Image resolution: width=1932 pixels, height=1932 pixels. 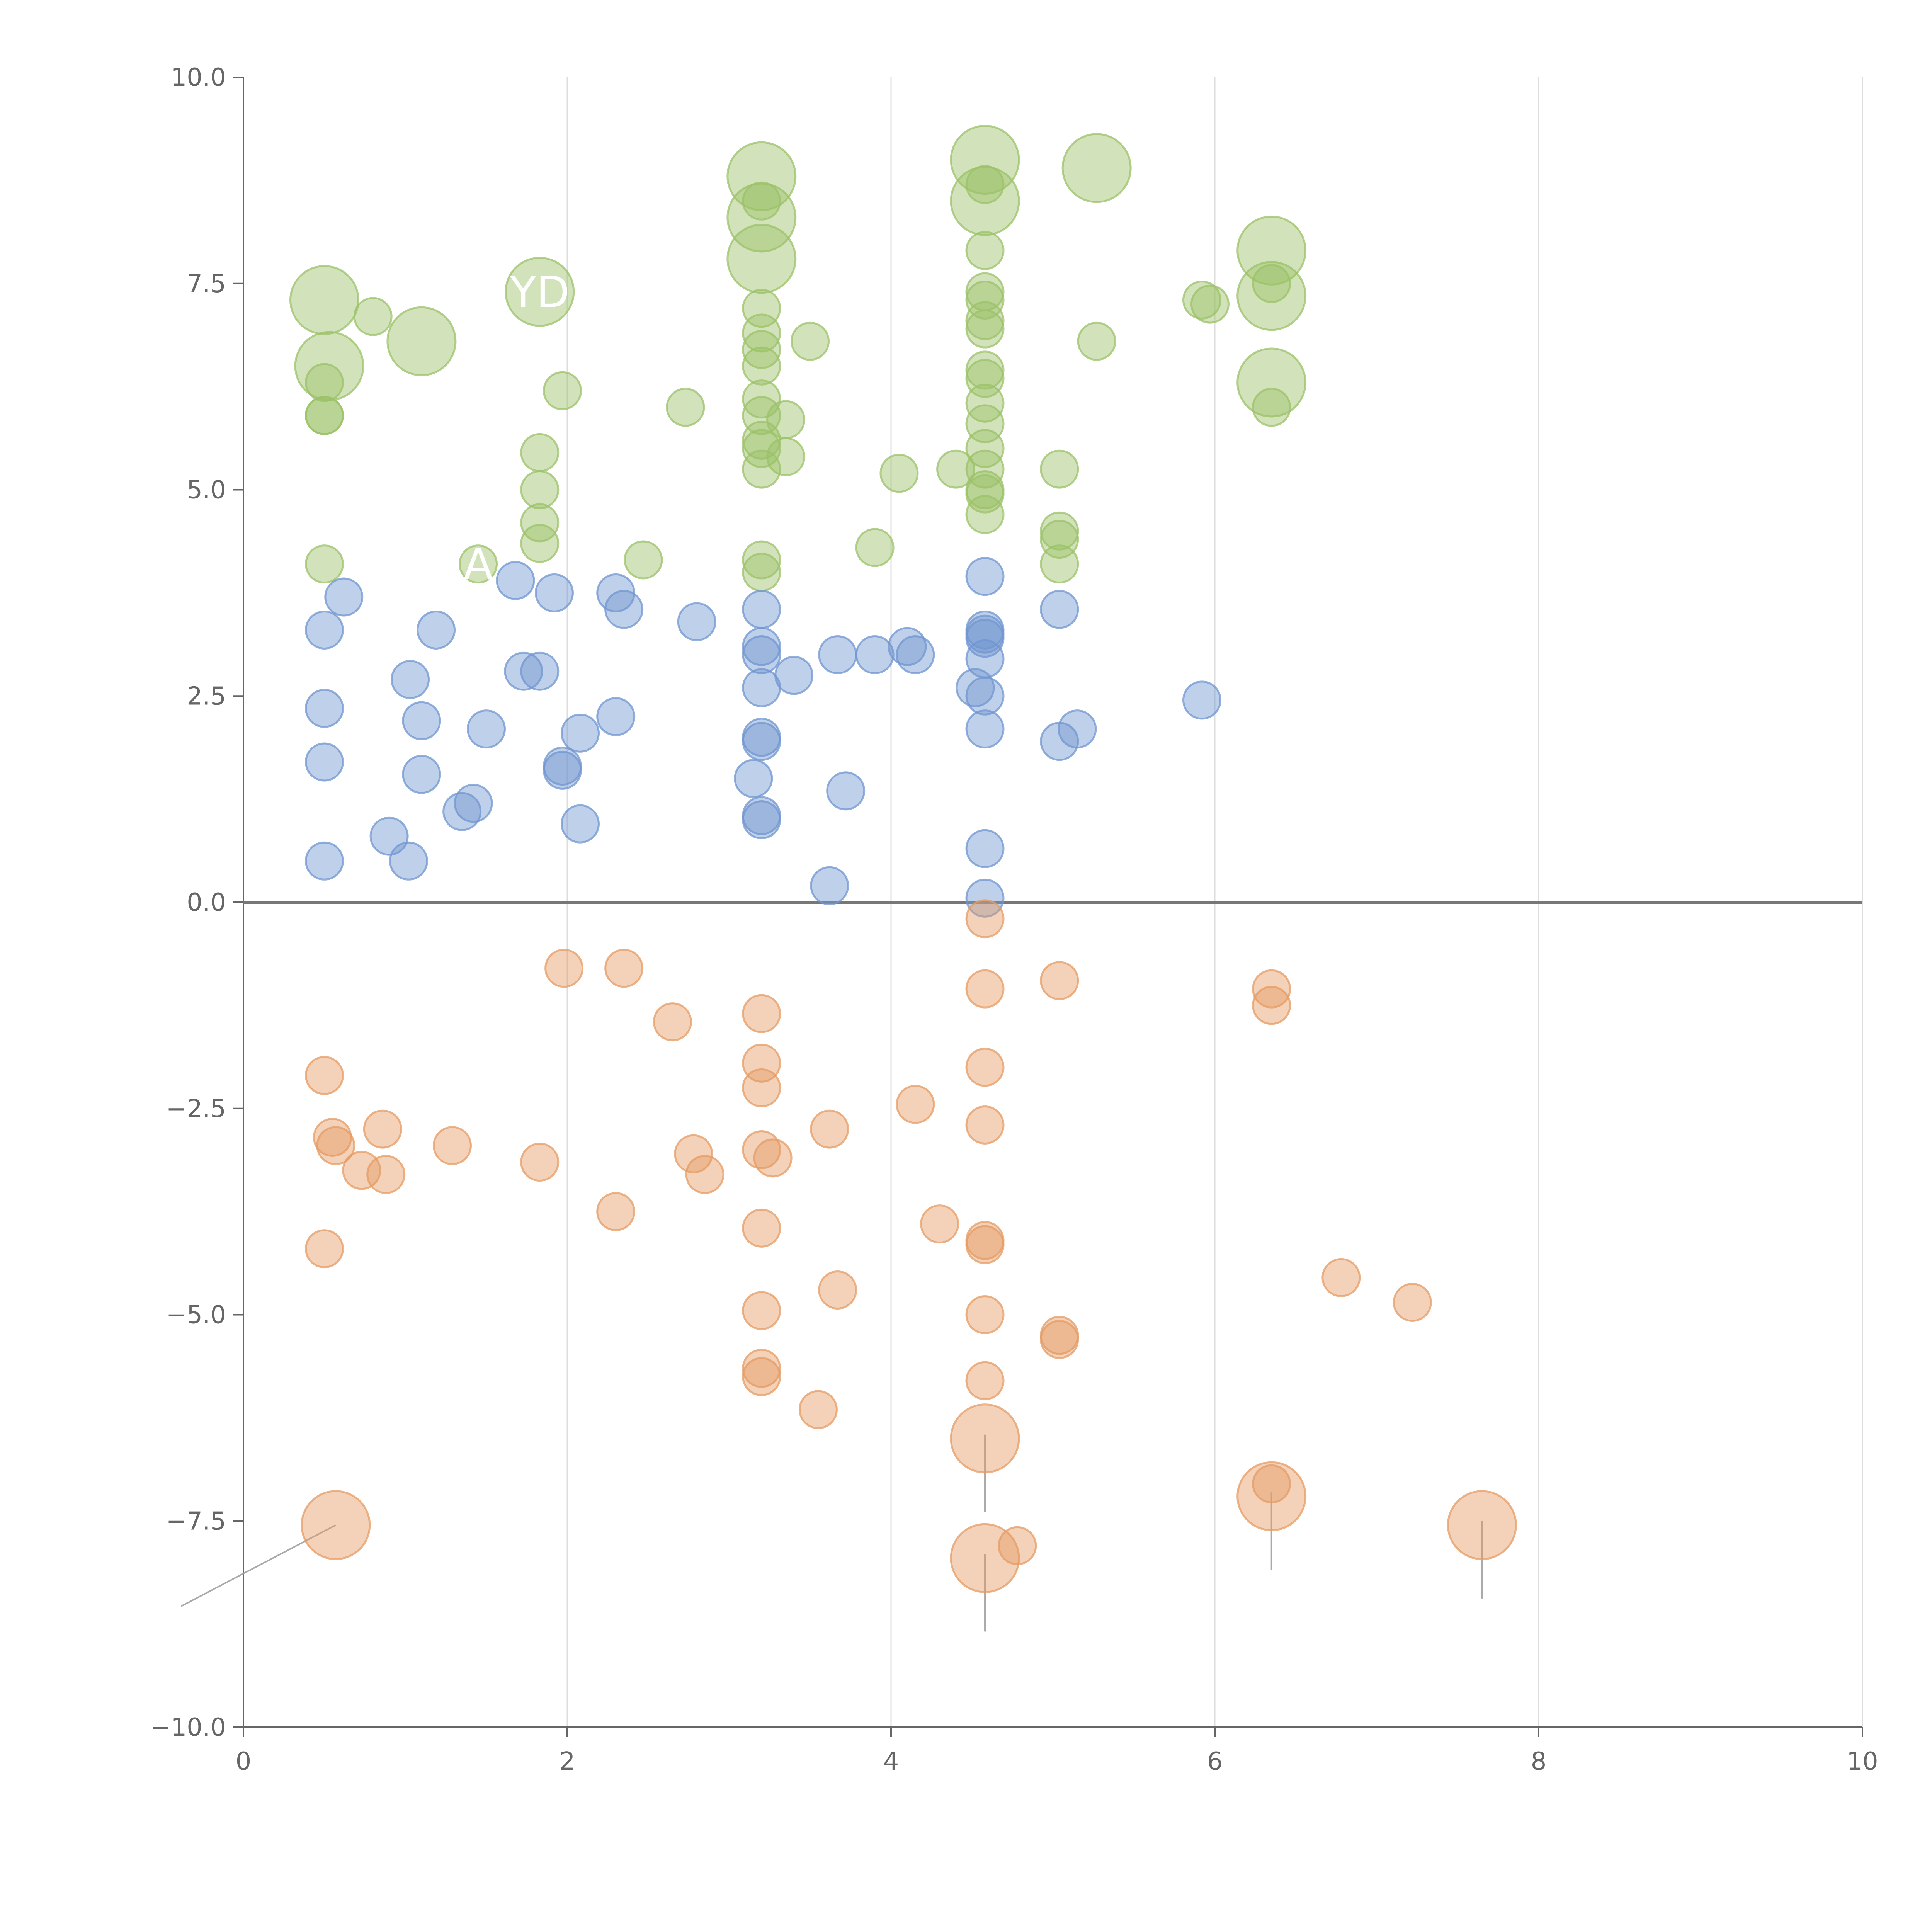 What do you see at coordinates (517, 428) in the screenshot?
I see `point-labels: YD A` at bounding box center [517, 428].